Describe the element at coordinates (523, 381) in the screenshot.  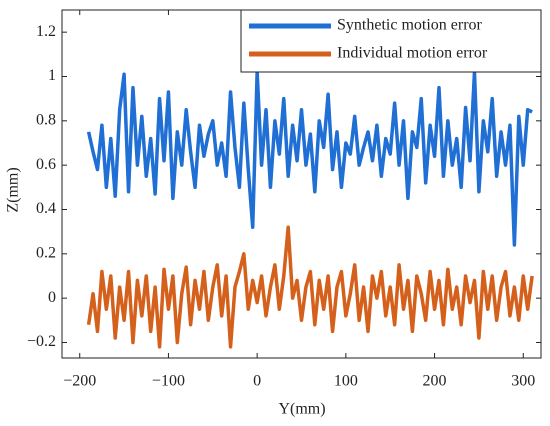
I see `x-tick-label: 300` at that location.